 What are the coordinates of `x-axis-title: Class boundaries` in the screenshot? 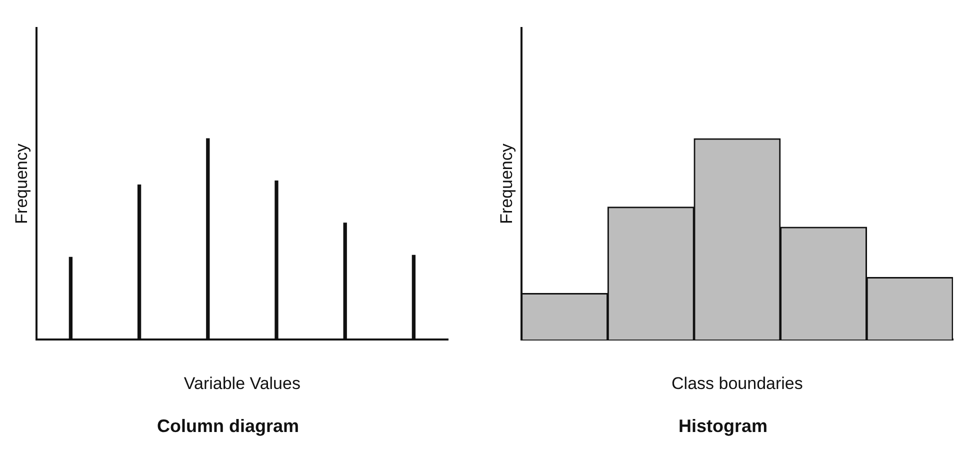 It's located at (737, 383).